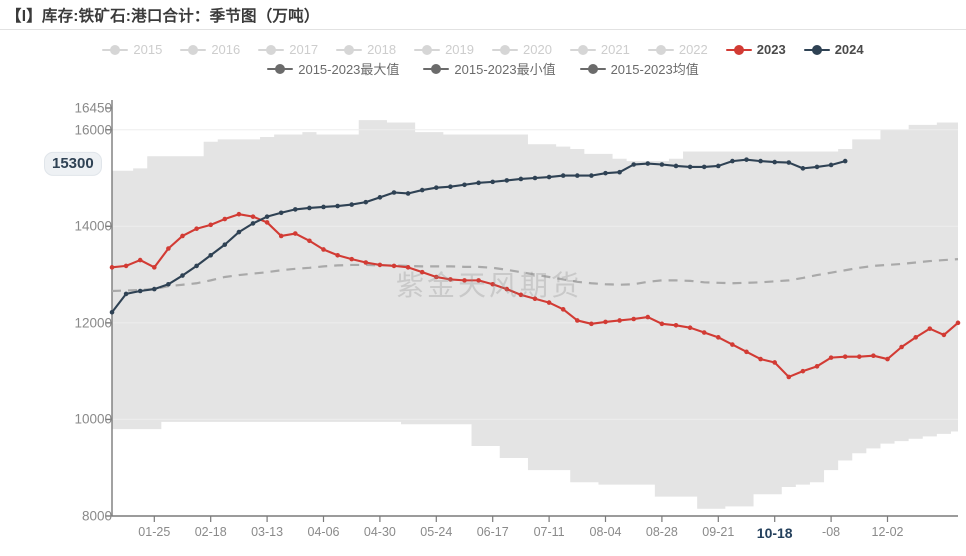 The width and height of the screenshot is (966, 556). What do you see at coordinates (349, 69) in the screenshot?
I see `legend-item-label: 2015-2023最大值` at bounding box center [349, 69].